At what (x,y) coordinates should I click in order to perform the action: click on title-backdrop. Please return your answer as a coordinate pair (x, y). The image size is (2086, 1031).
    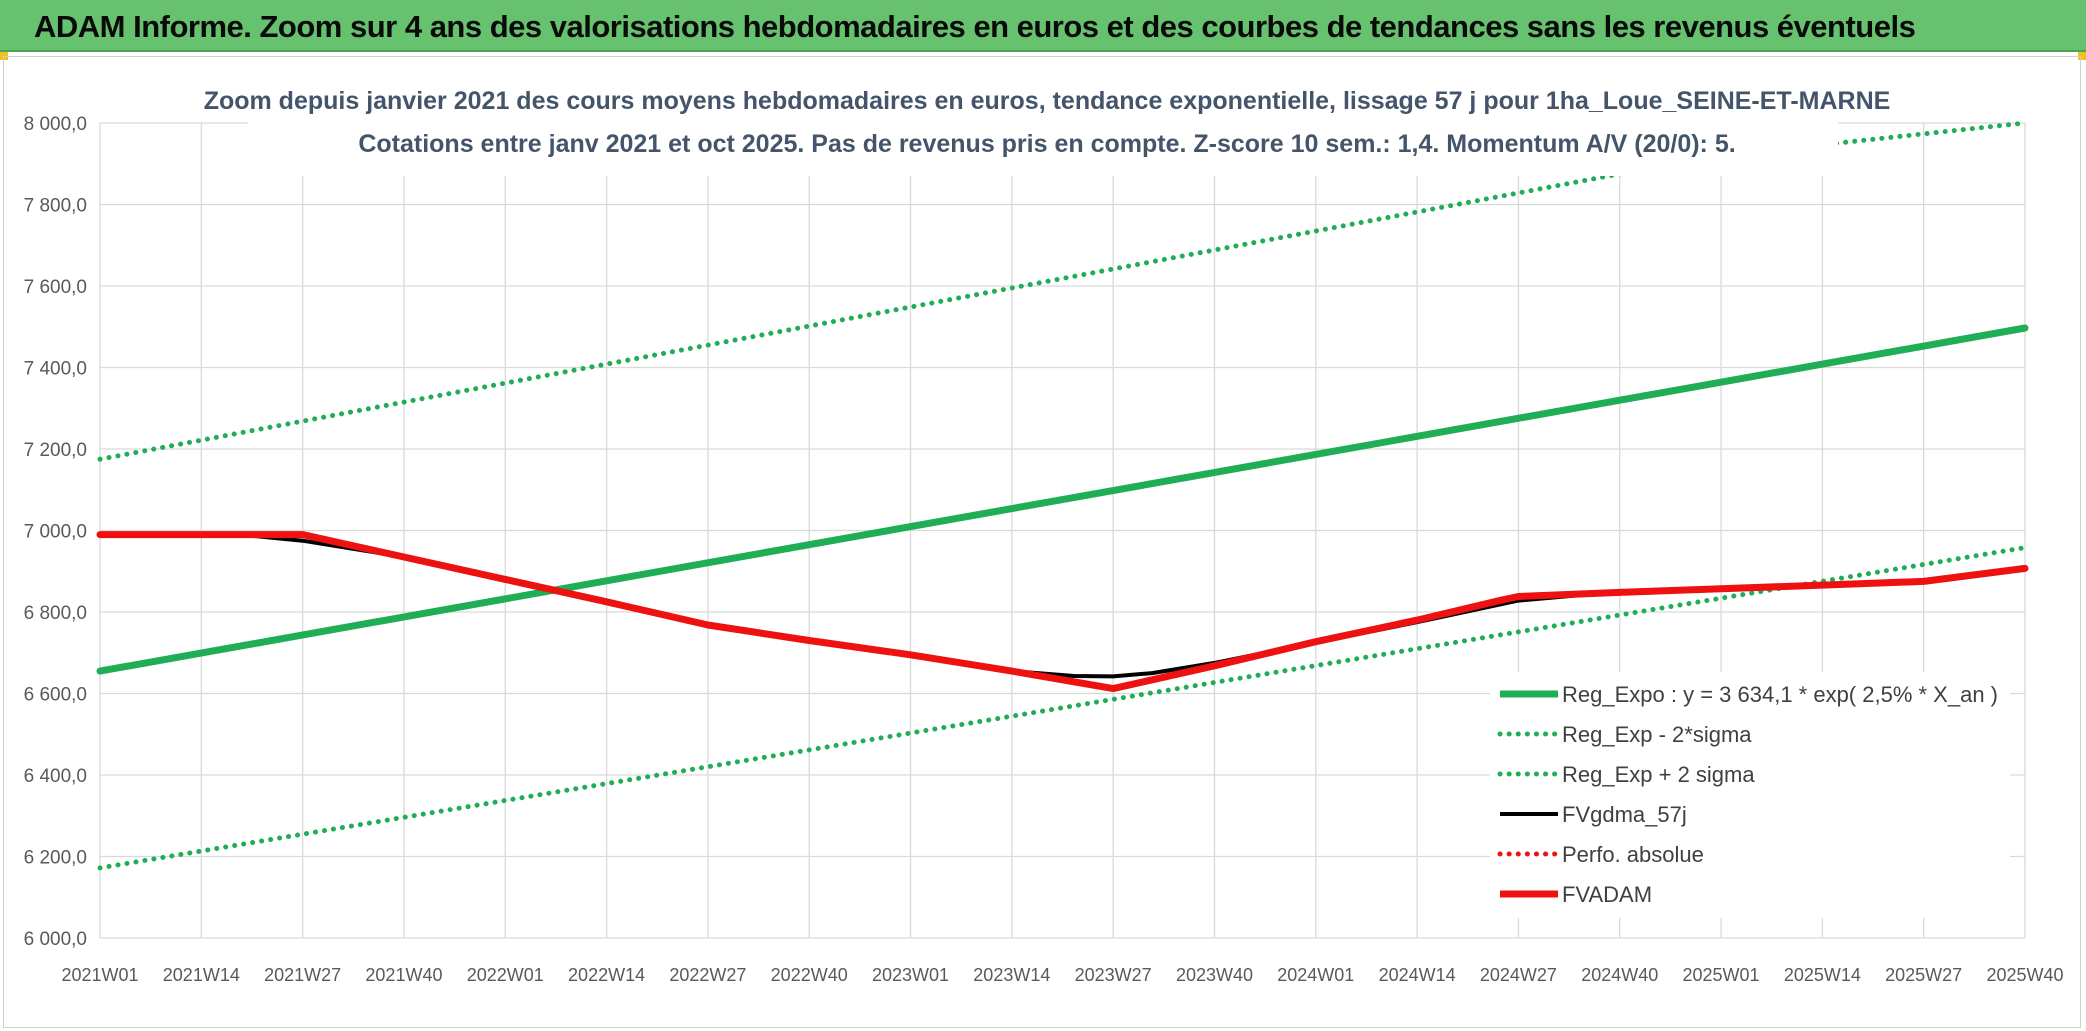
    Looking at the image, I should click on (1043, 126).